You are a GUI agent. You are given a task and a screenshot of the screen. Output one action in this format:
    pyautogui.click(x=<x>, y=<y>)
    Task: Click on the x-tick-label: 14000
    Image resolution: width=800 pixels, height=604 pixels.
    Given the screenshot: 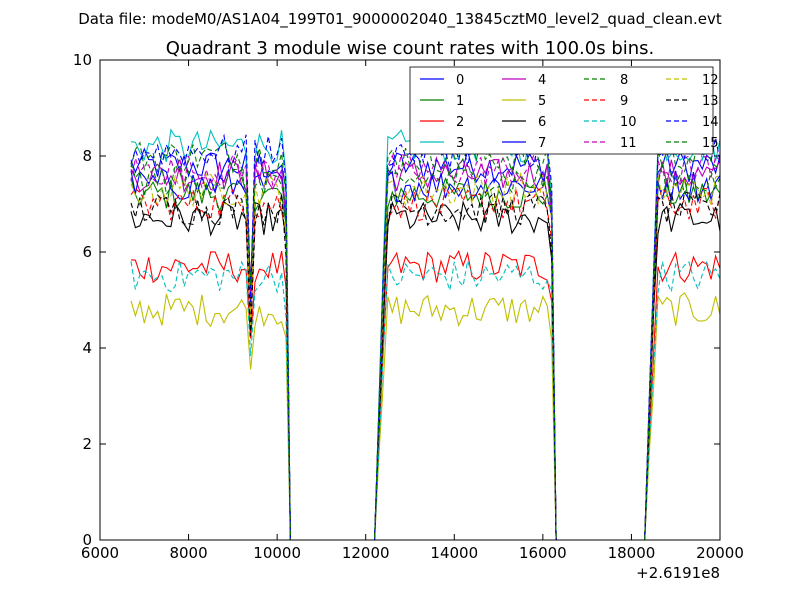 What is the action you would take?
    pyautogui.click(x=454, y=553)
    